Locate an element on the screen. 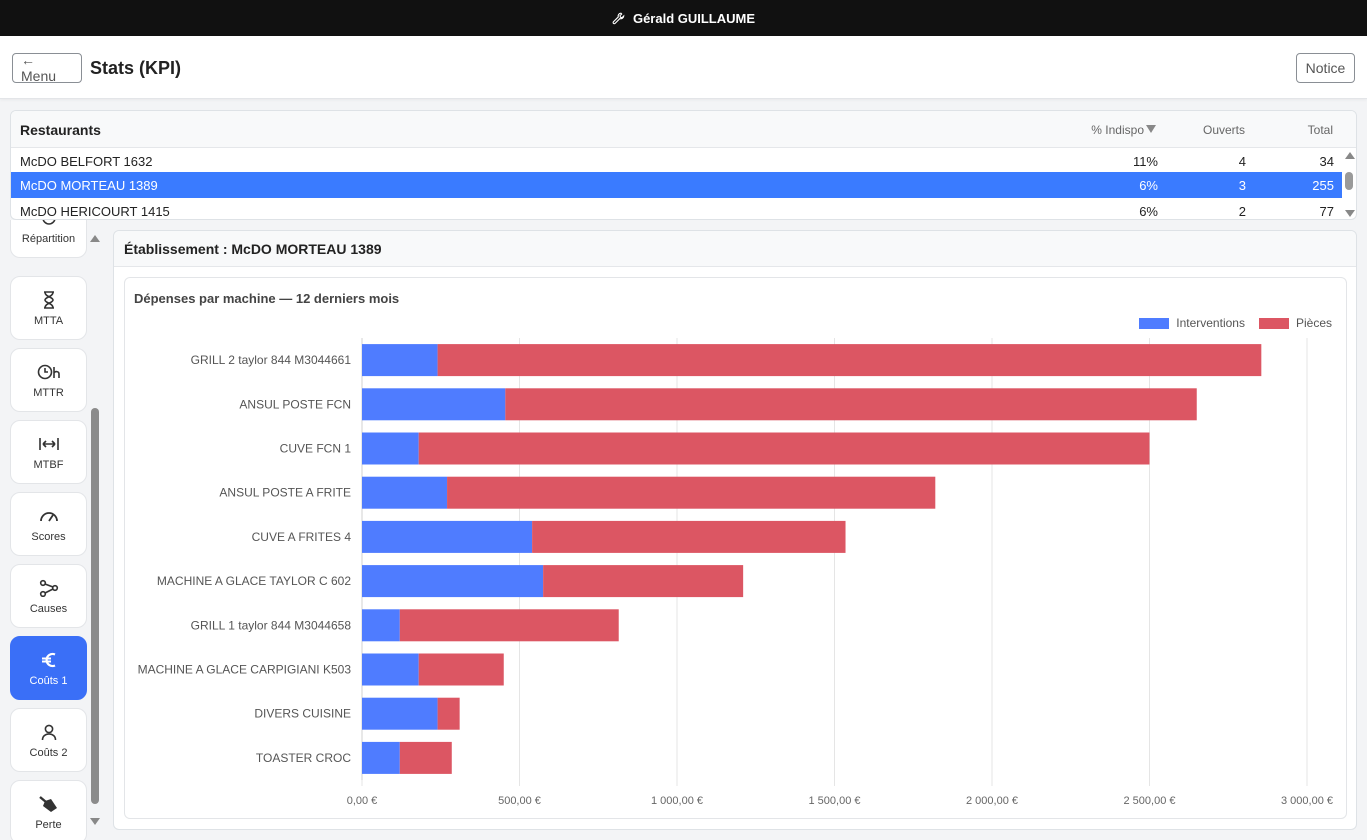 The width and height of the screenshot is (1367, 840). table-row-selected: McDO MORTEAU 1389 6% 3 255 is located at coordinates (676, 185).